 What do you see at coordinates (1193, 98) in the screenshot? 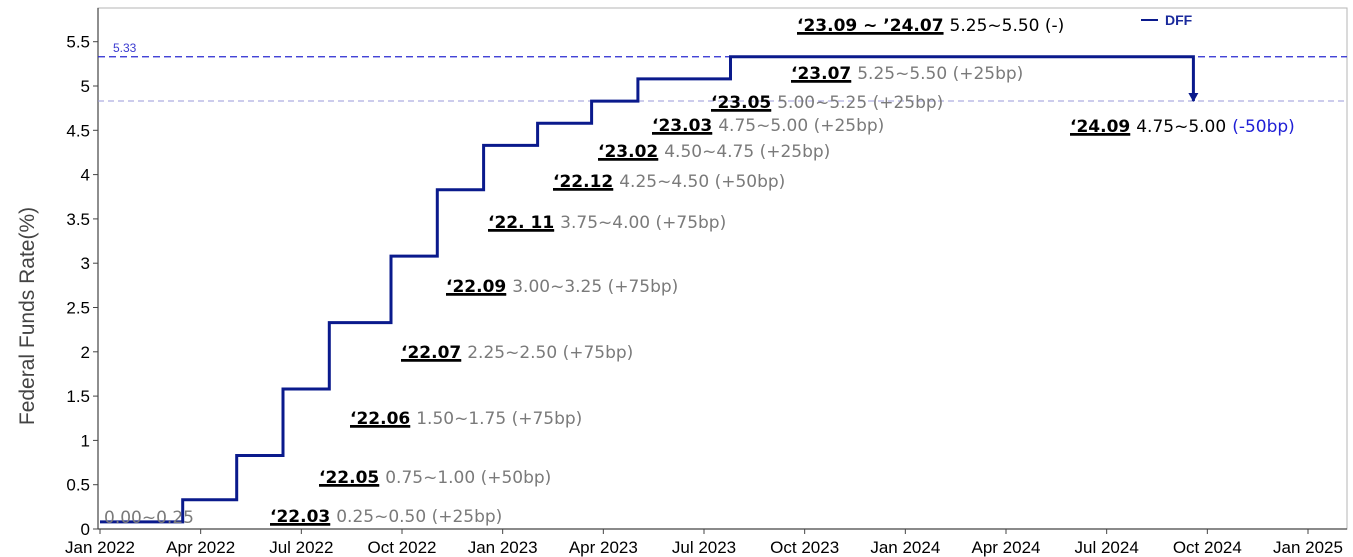
I see `series-arrowhead` at bounding box center [1193, 98].